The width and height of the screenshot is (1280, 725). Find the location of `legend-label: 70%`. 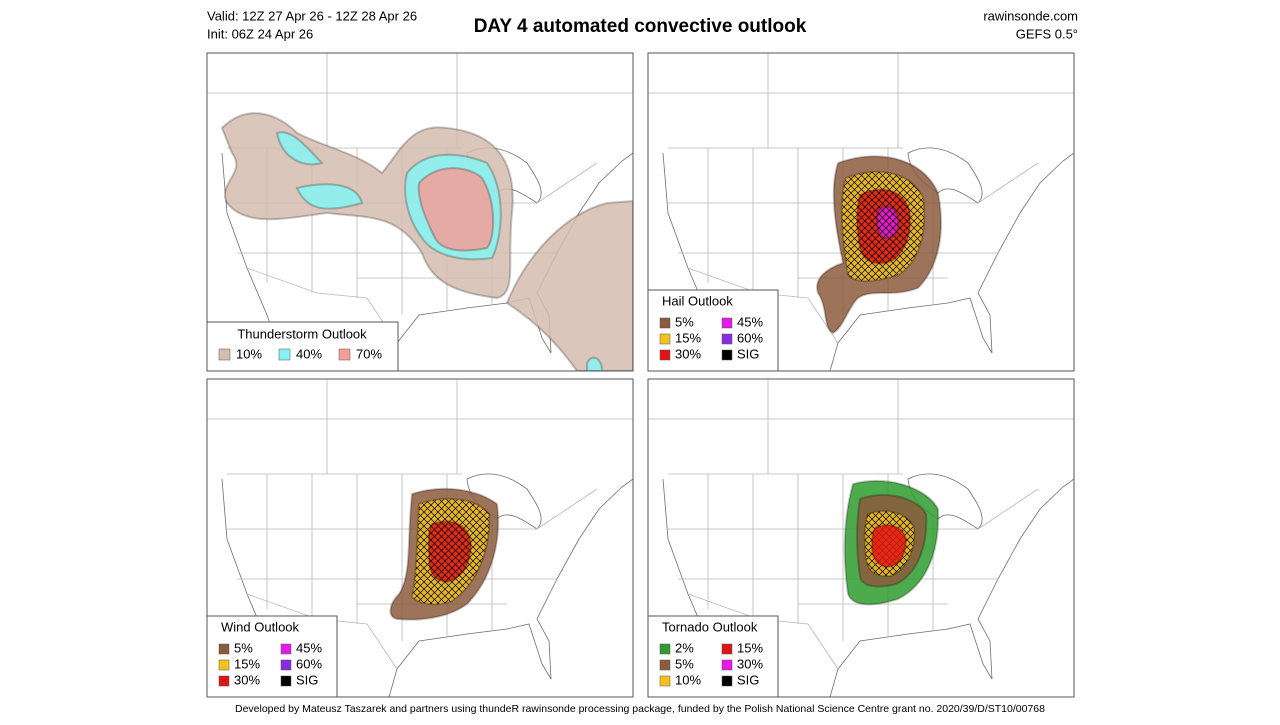

legend-label: 70% is located at coordinates (369, 353).